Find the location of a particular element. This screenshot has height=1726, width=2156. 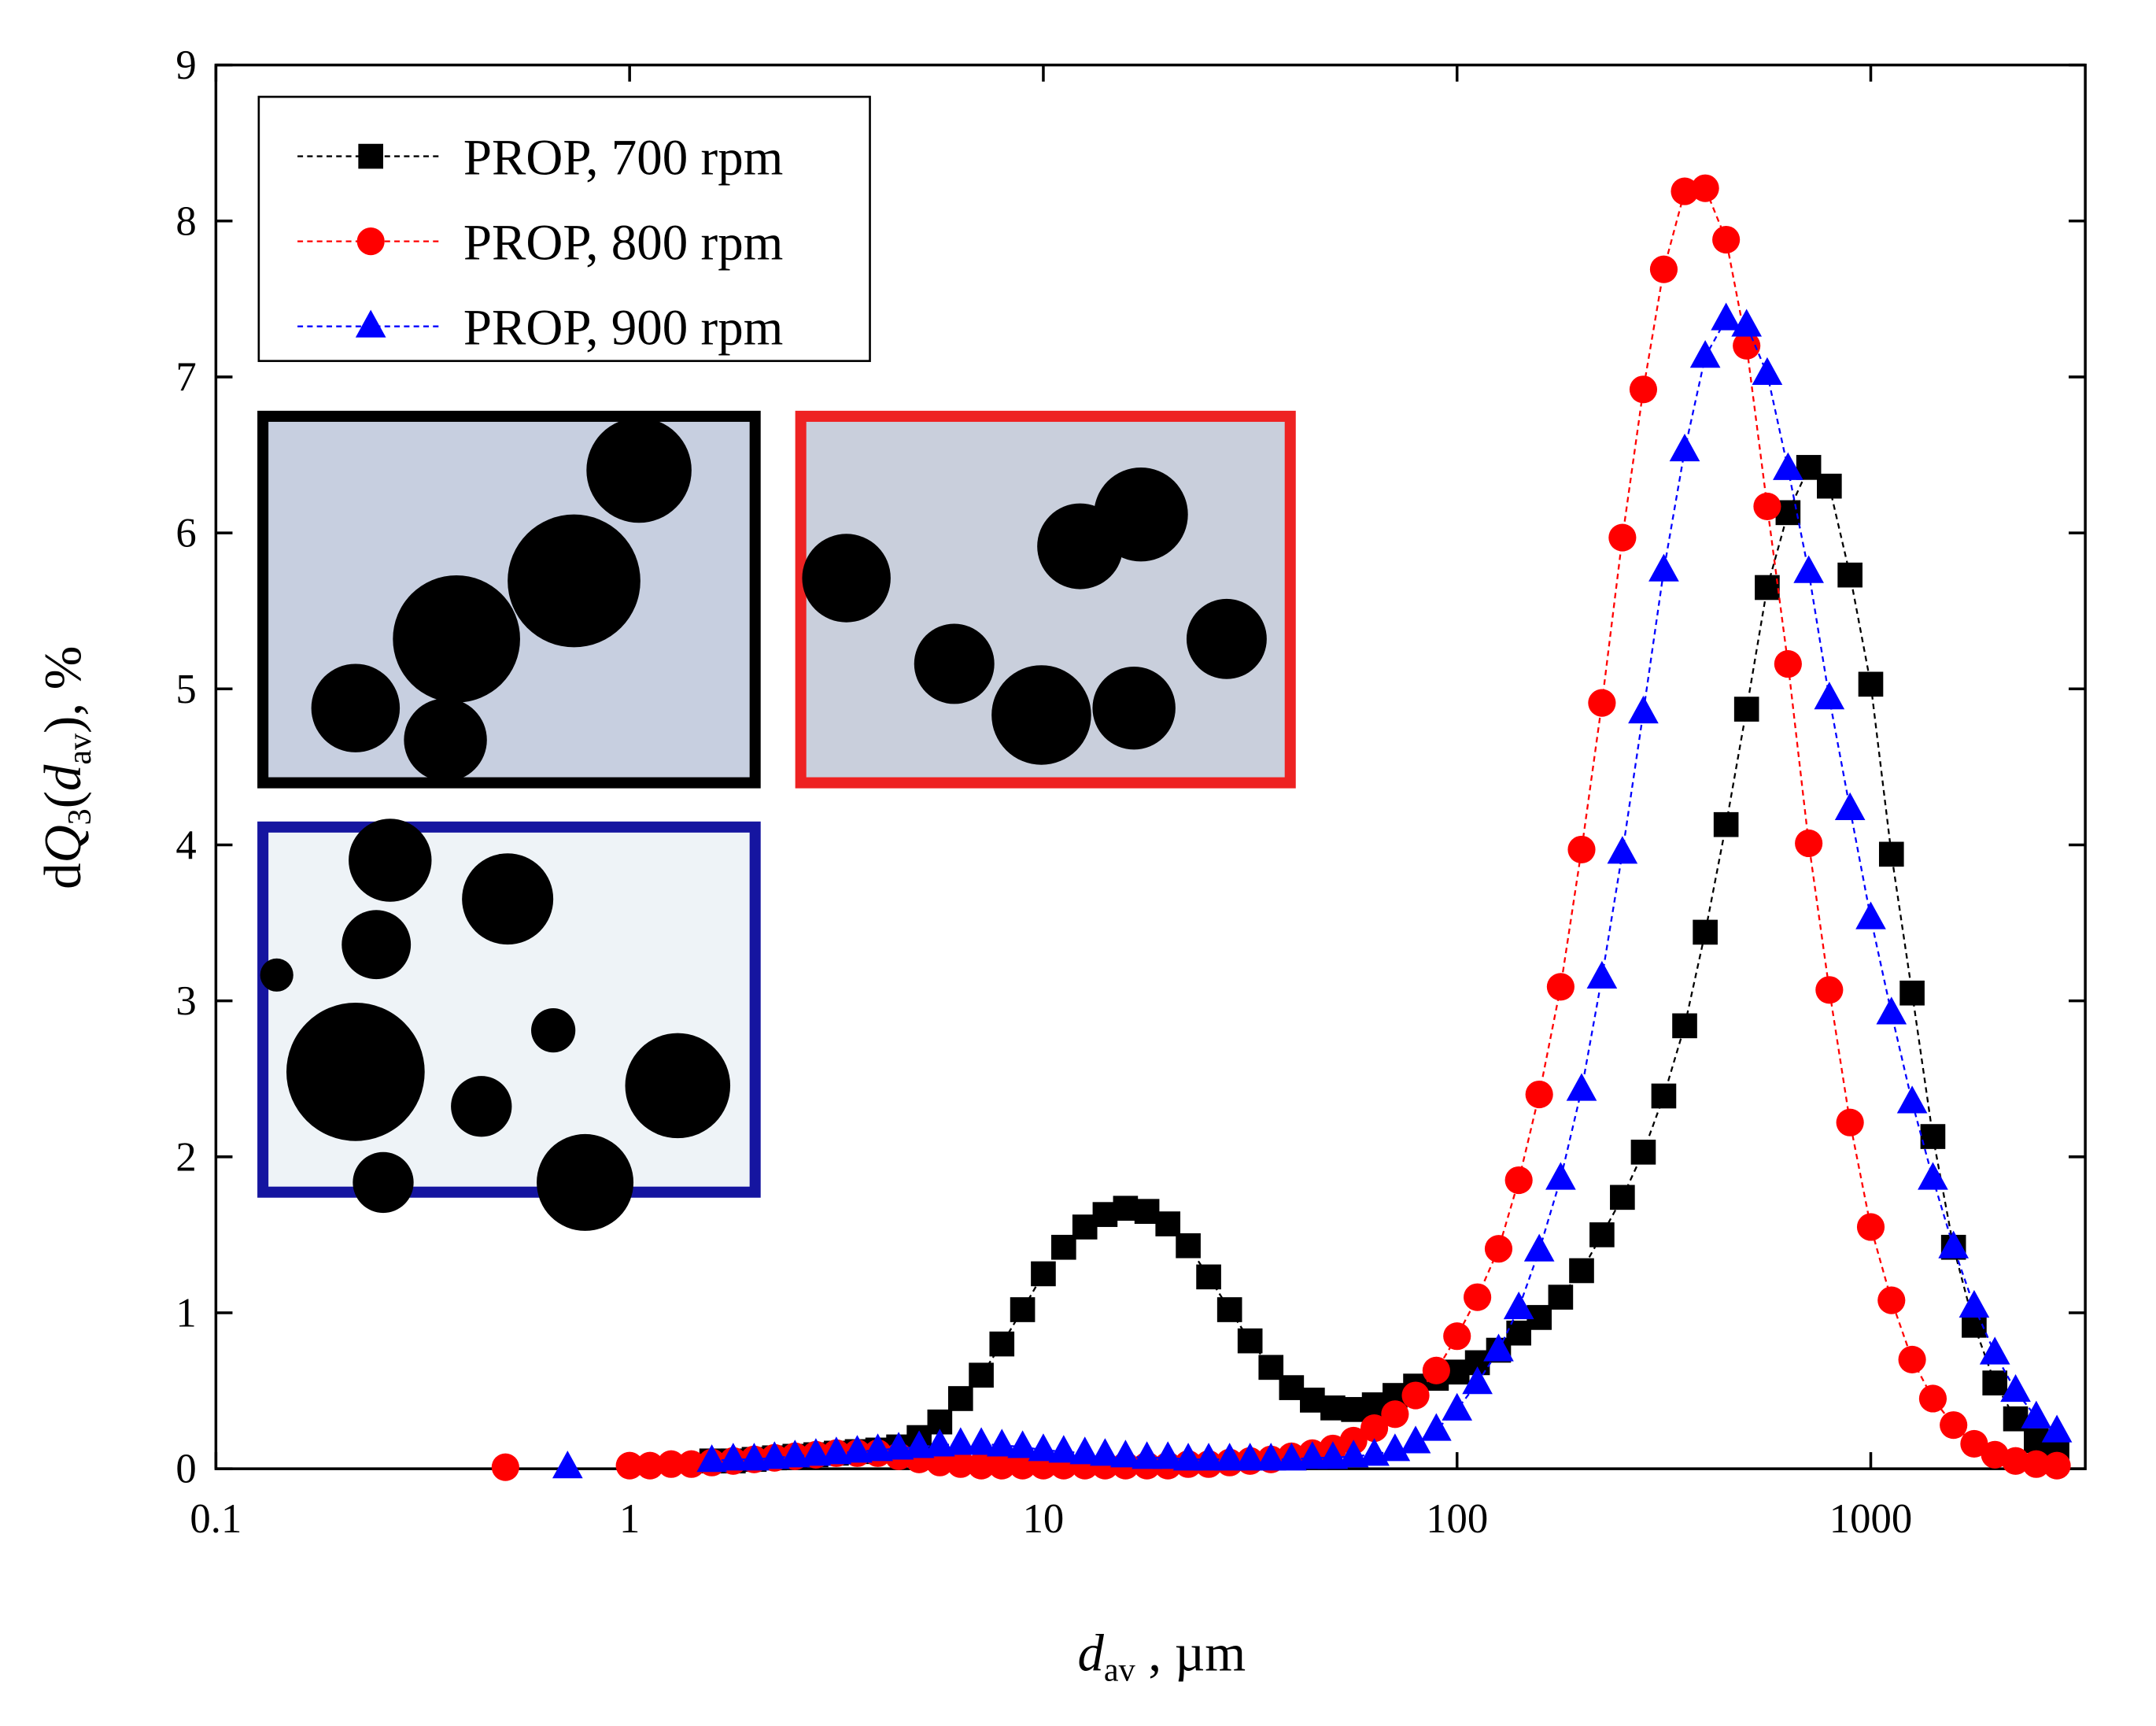

x-tick-label: 0.1 is located at coordinates (216, 1519).